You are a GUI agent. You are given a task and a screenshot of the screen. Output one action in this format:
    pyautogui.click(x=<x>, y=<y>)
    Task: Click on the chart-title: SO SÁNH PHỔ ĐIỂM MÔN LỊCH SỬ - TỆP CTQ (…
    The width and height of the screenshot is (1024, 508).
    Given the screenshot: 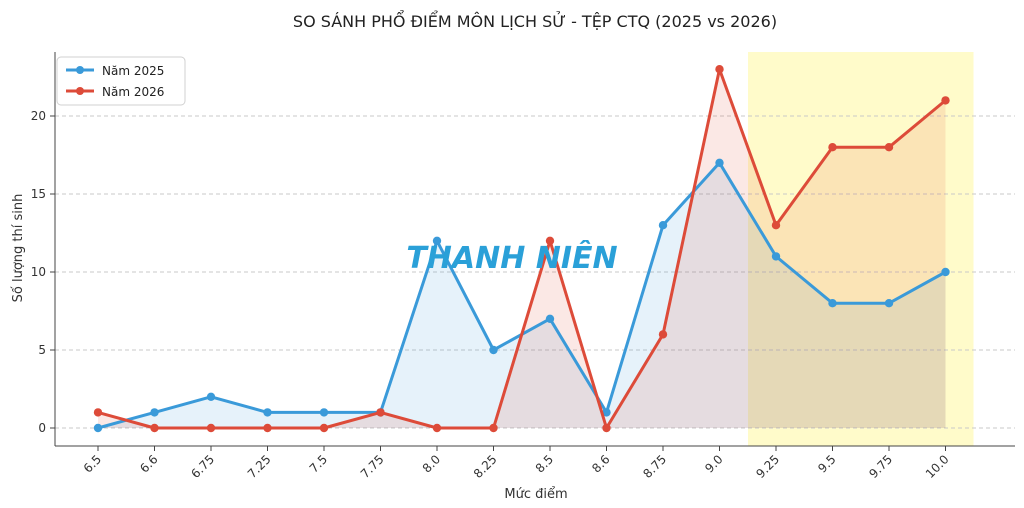 What is the action you would take?
    pyautogui.click(x=535, y=20)
    